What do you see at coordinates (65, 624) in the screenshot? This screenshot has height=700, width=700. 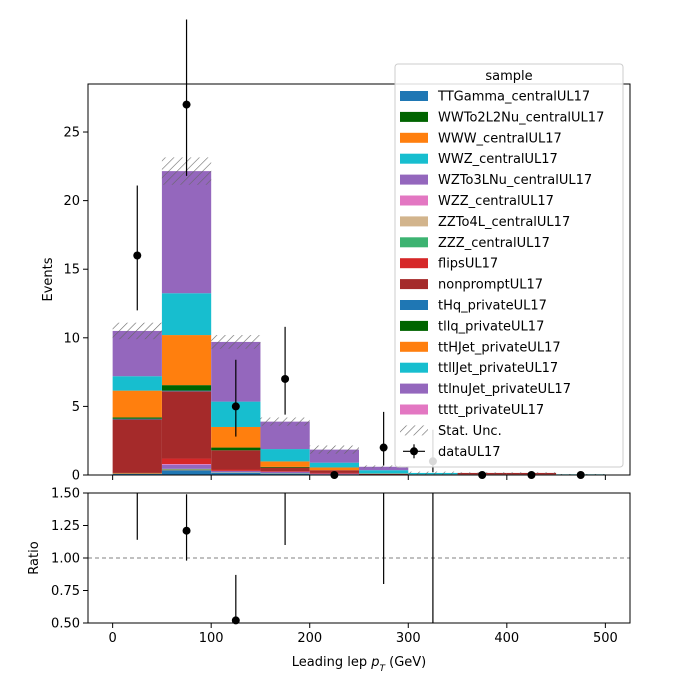 I see `ratio-y-tick-label-0: 0.50` at bounding box center [65, 624].